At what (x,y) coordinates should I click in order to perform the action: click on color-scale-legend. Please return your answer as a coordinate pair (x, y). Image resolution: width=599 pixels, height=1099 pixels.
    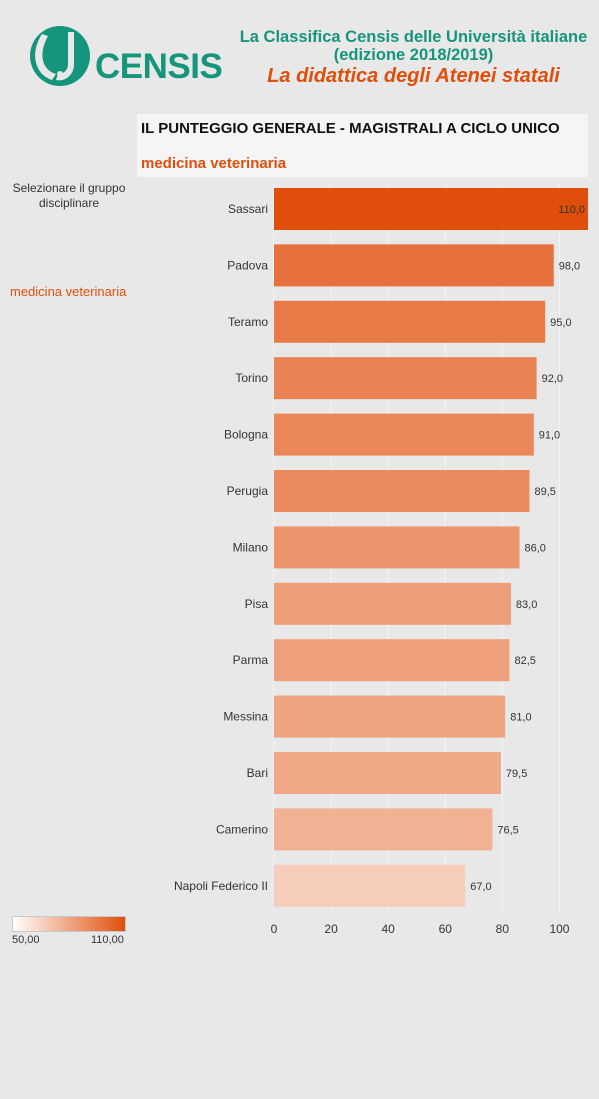
    Looking at the image, I should click on (69, 924).